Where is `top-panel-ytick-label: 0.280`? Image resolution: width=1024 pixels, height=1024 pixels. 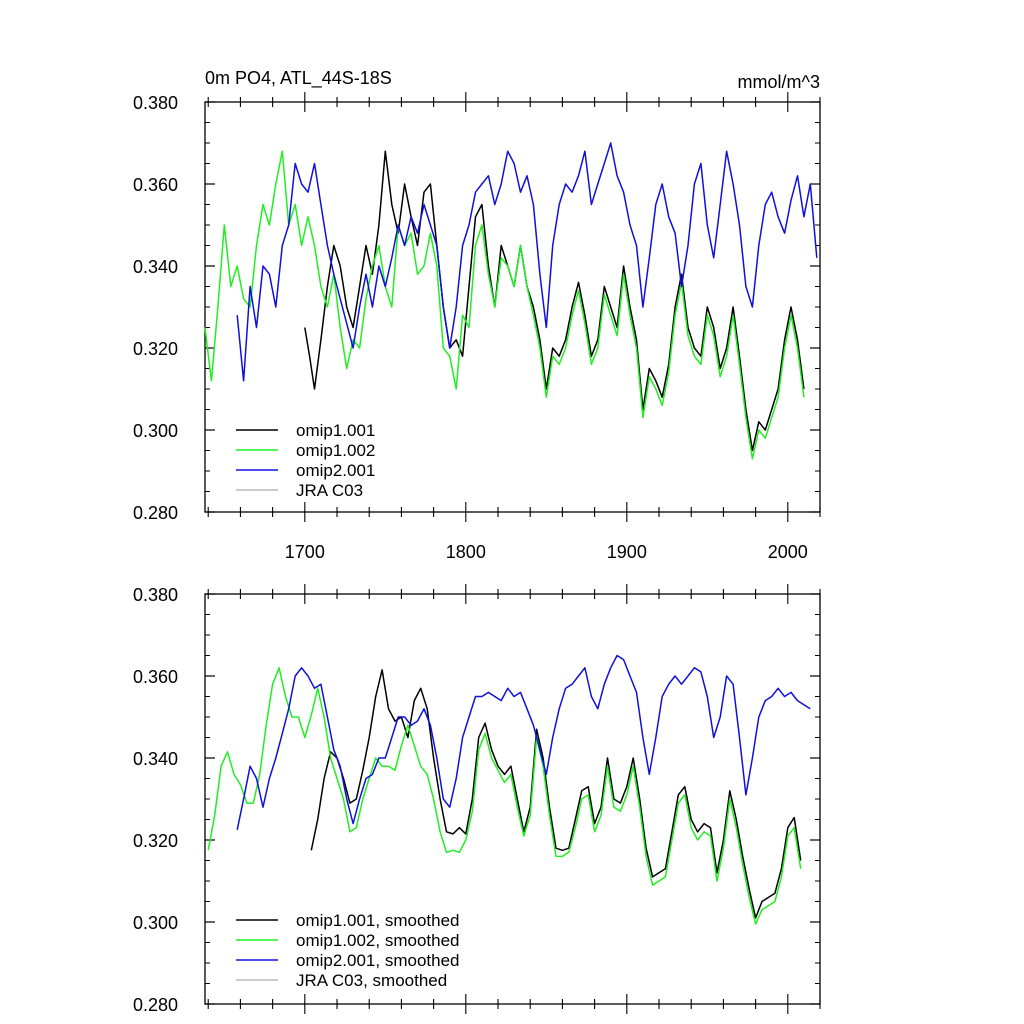 top-panel-ytick-label: 0.280 is located at coordinates (155, 513).